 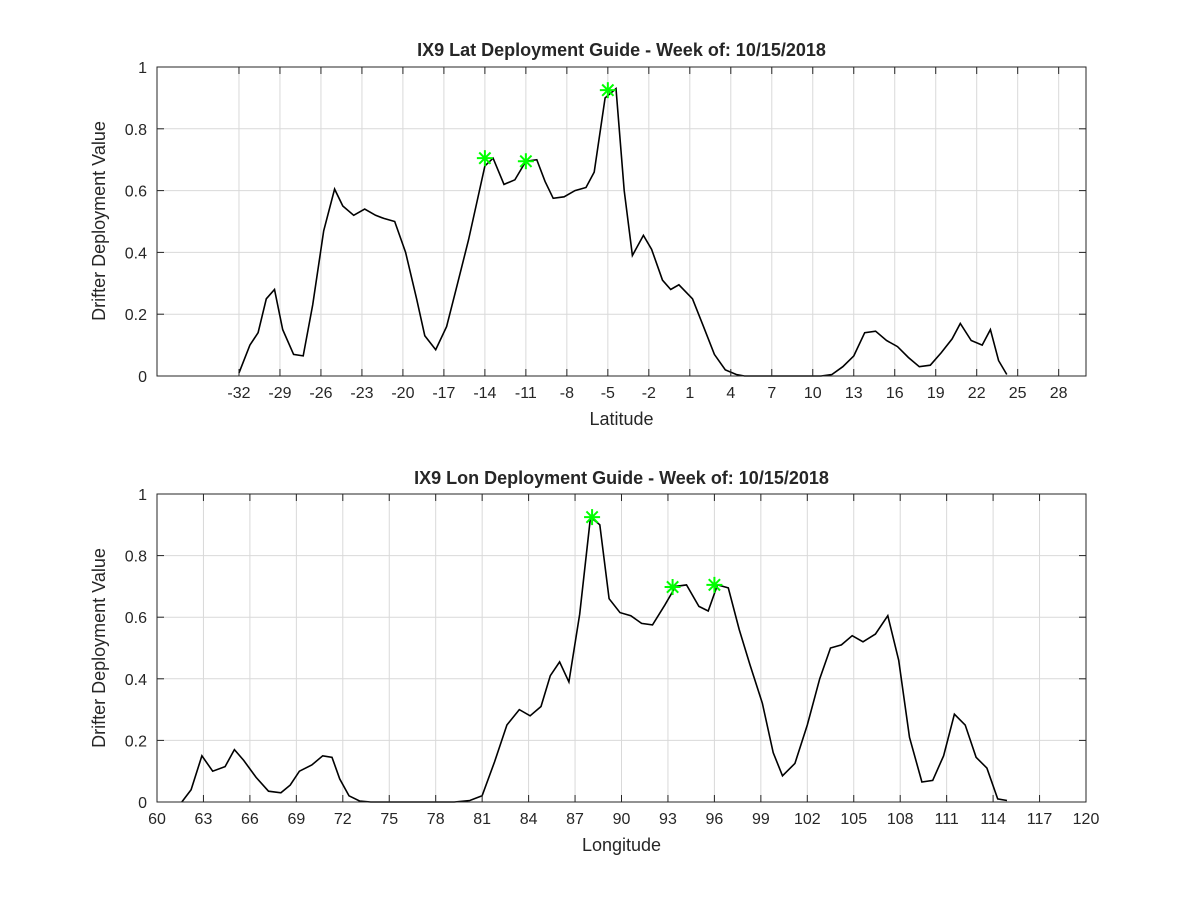 What do you see at coordinates (238, 393) in the screenshot?
I see `latitude-x-tick-label: -32` at bounding box center [238, 393].